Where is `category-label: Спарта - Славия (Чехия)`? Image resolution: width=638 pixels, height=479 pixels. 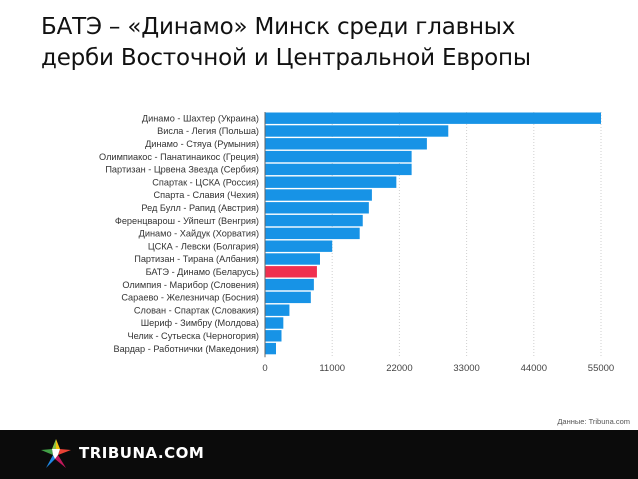
category-label: Спарта - Славия (Чехия) is located at coordinates (206, 195).